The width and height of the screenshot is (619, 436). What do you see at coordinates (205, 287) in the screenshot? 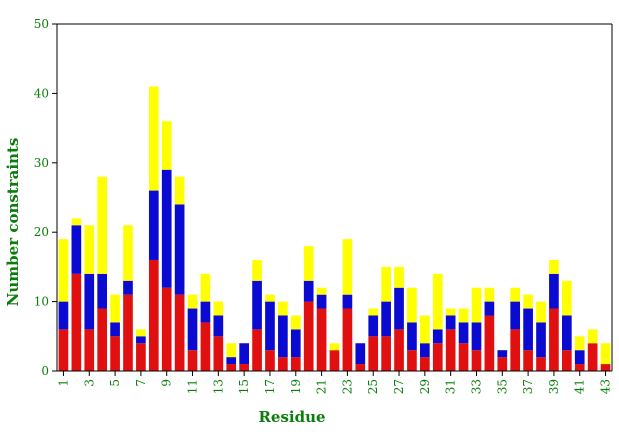
I see `bar-segment-r12-s3` at bounding box center [205, 287].